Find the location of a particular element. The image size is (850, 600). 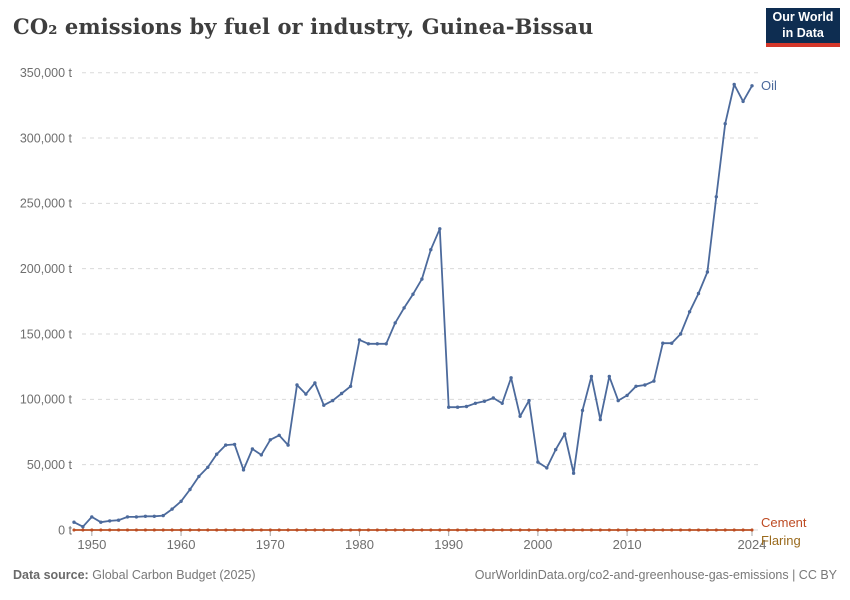

y-axis-tick-label: 0 t is located at coordinates (65, 530).